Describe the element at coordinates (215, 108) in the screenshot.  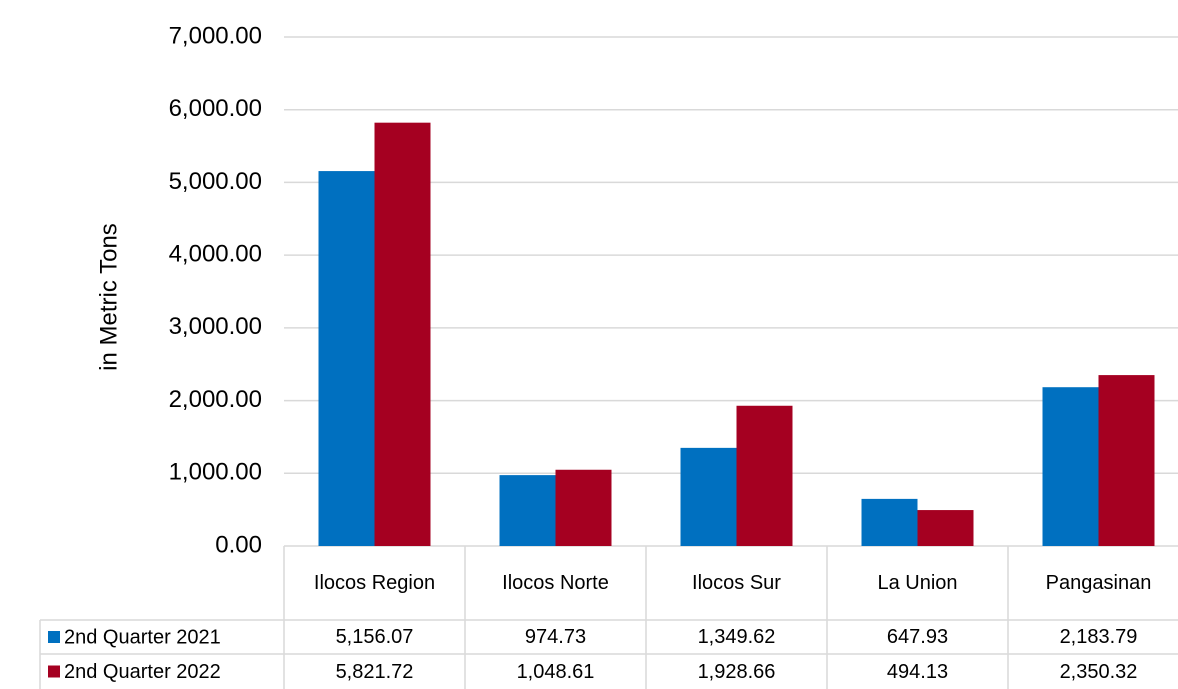
I see `y-tick-label: 6,000.00` at that location.